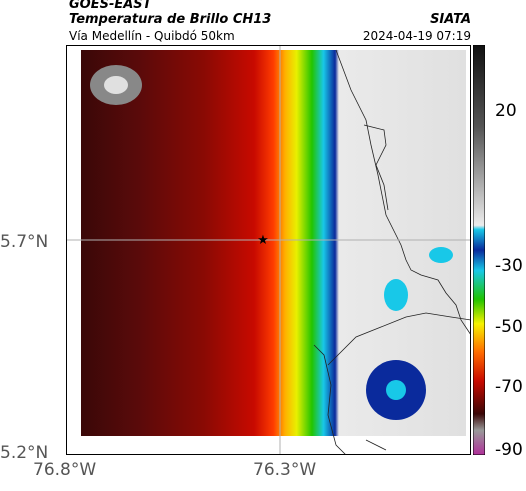 The height and width of the screenshot is (491, 526). Describe the element at coordinates (263, 240) in the screenshot. I see `star-icon: ★` at that location.